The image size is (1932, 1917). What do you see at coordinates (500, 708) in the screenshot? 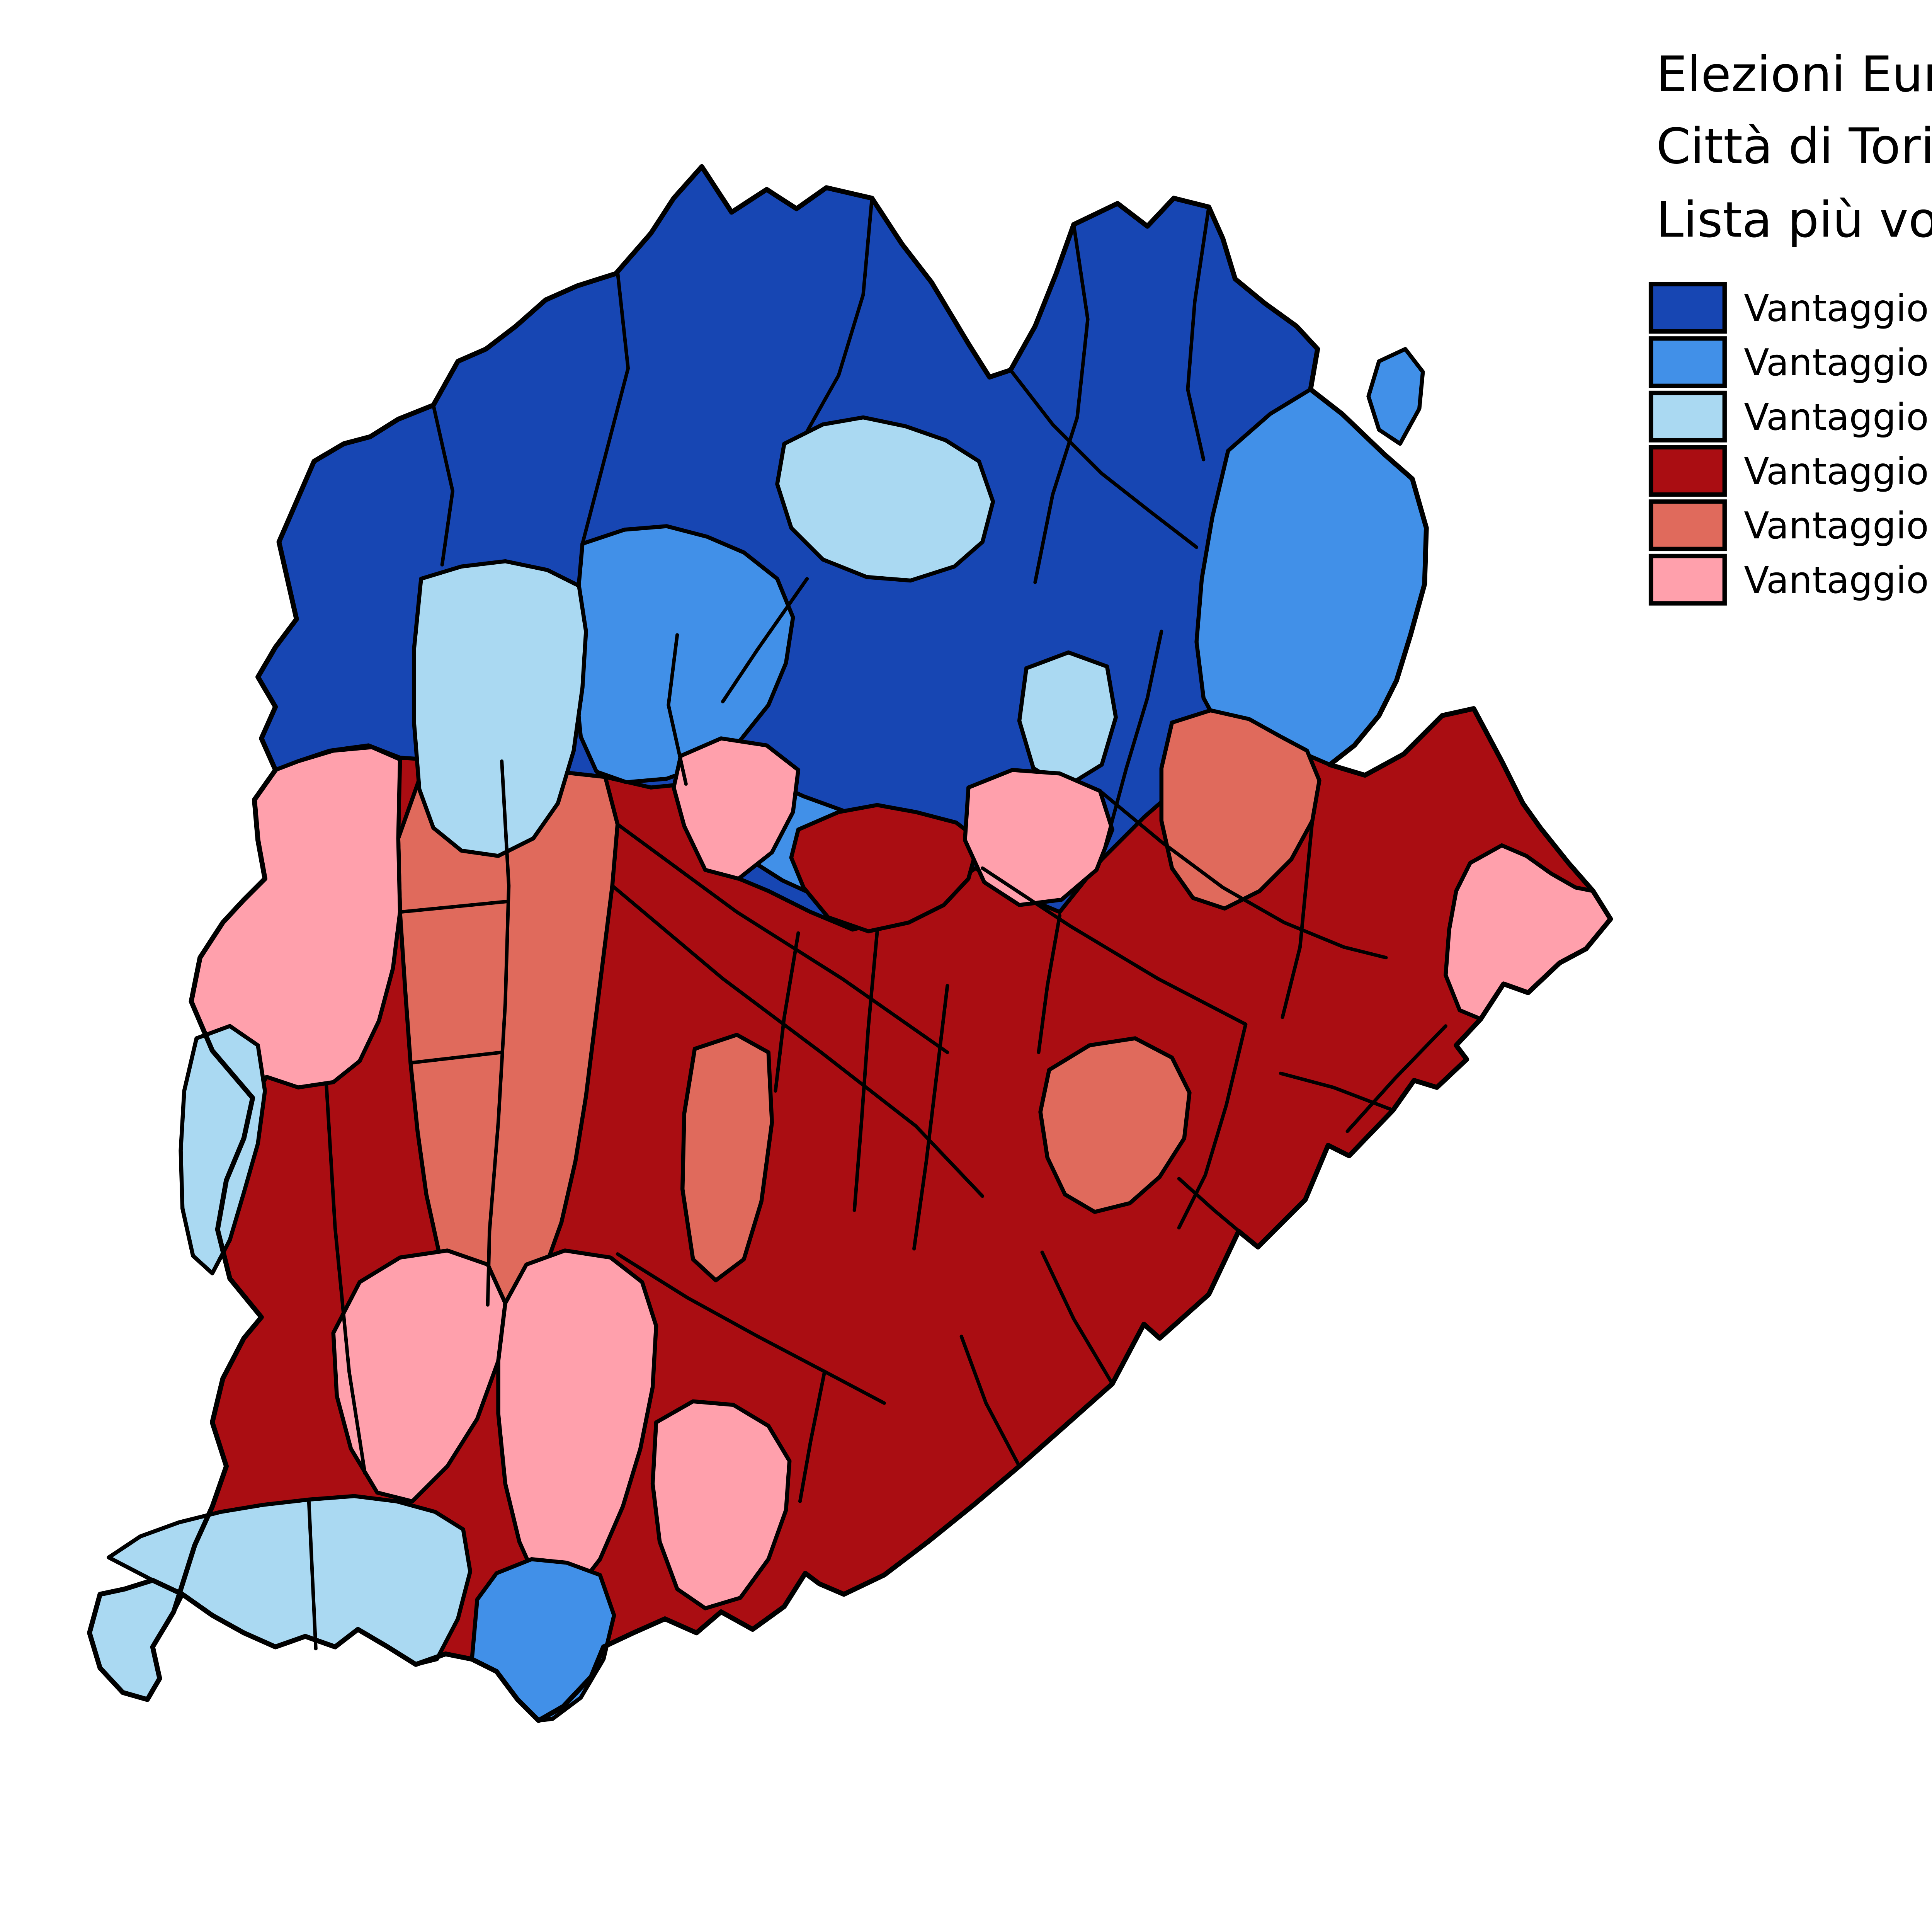
I see `region-west-parella-lieve-lega` at bounding box center [500, 708].